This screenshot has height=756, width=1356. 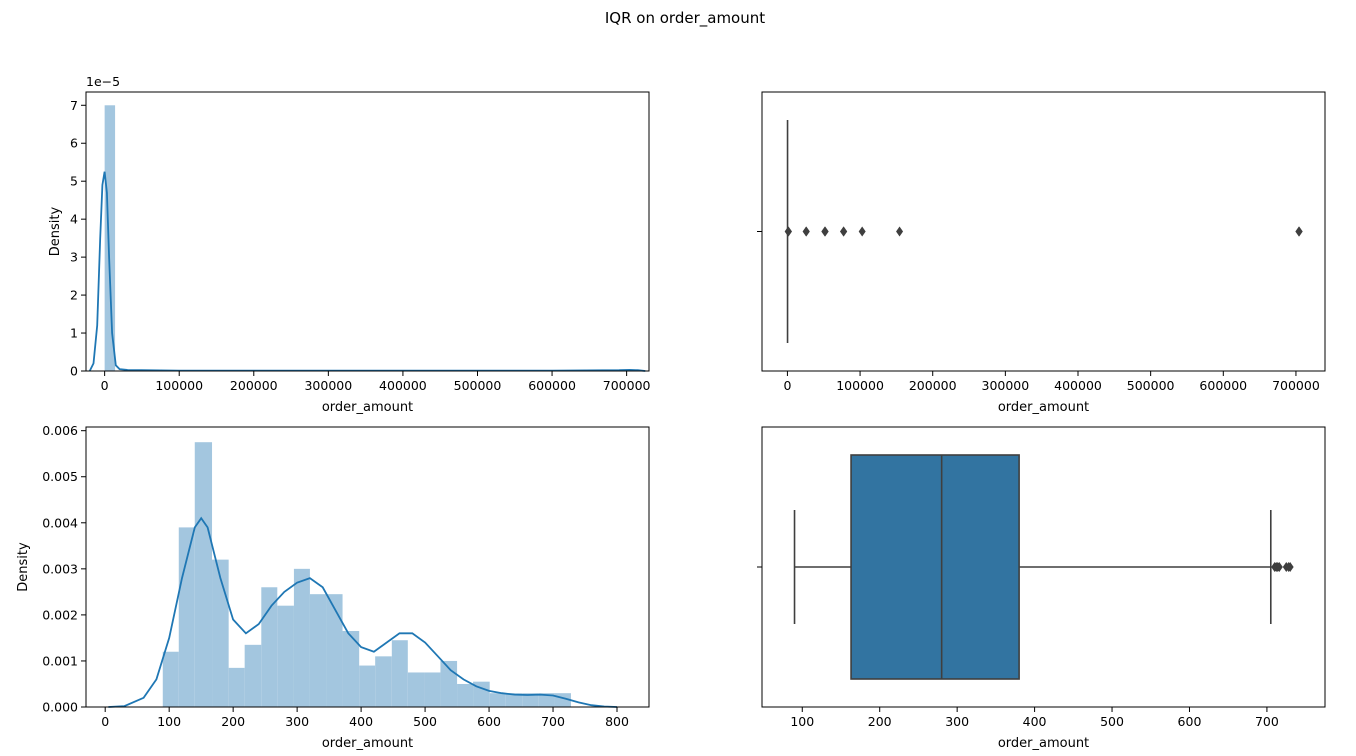 I want to click on y-tick-label: 6, so click(x=74, y=143).